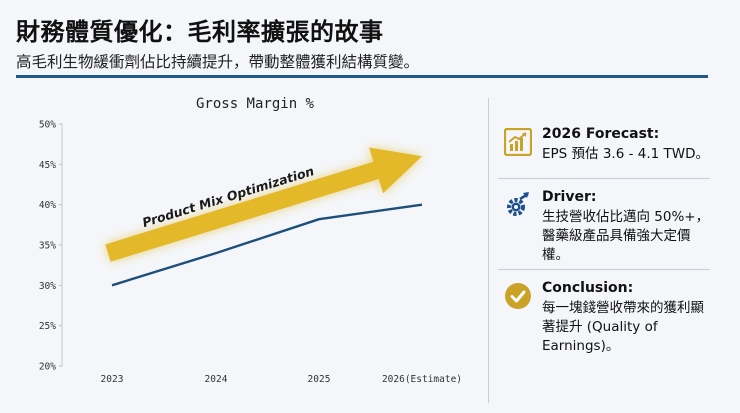  Describe the element at coordinates (47, 165) in the screenshot. I see `y-tick-label: 45%` at that location.